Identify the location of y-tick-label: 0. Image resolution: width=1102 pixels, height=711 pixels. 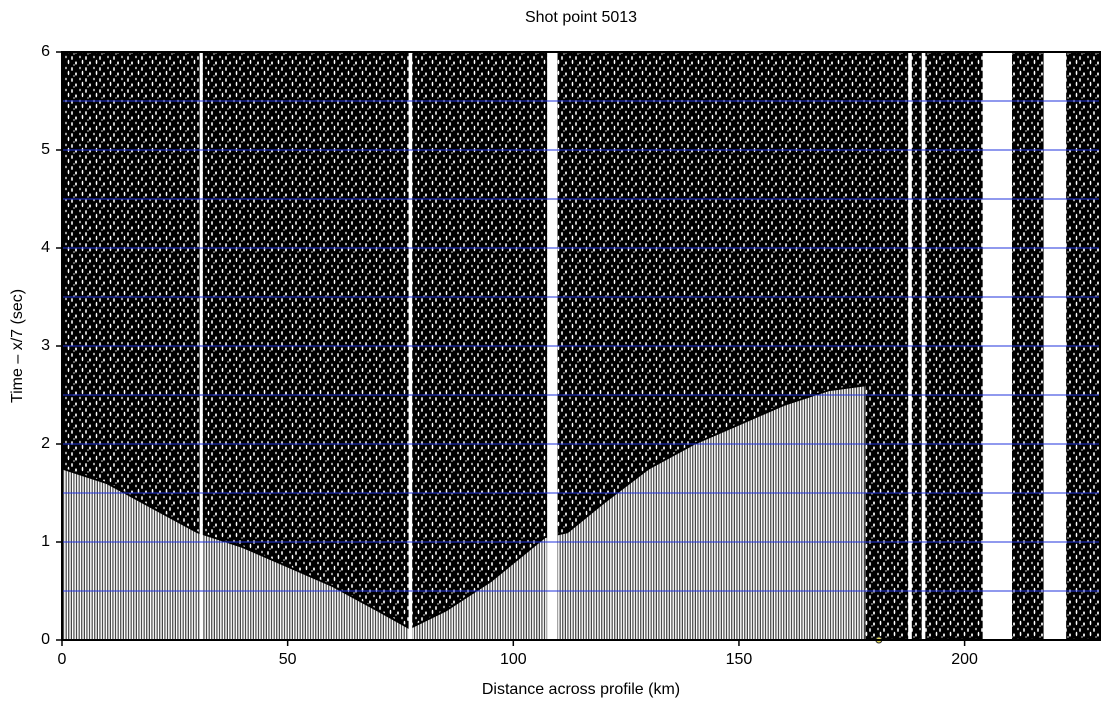
(45, 639).